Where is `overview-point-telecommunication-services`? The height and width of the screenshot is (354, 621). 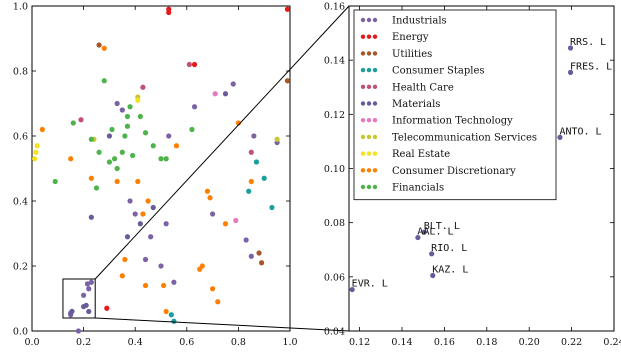 overview-point-telecommunication-services is located at coordinates (277, 139).